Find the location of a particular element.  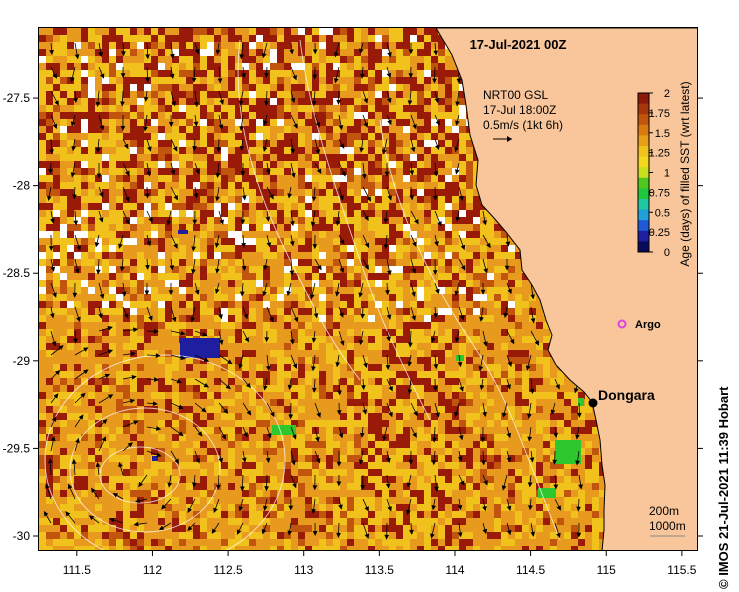

colorbar-tick-label: 1 is located at coordinates (667, 174).